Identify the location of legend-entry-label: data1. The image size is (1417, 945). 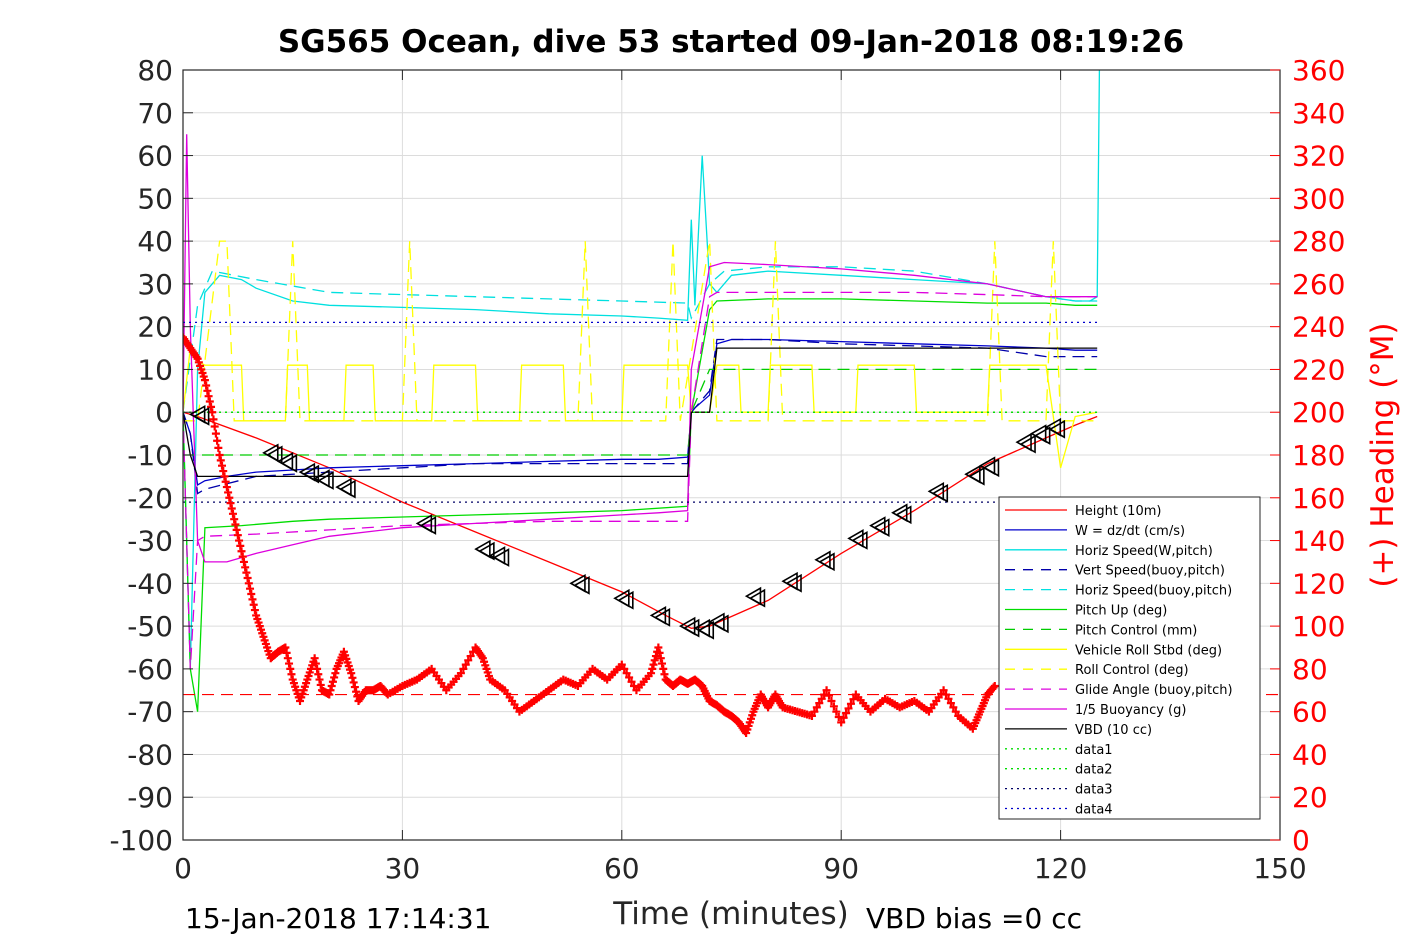
(1094, 750).